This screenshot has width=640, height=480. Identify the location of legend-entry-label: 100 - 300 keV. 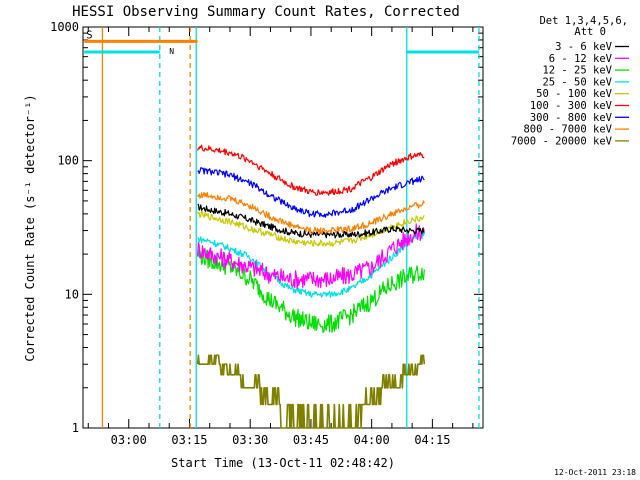
(571, 106).